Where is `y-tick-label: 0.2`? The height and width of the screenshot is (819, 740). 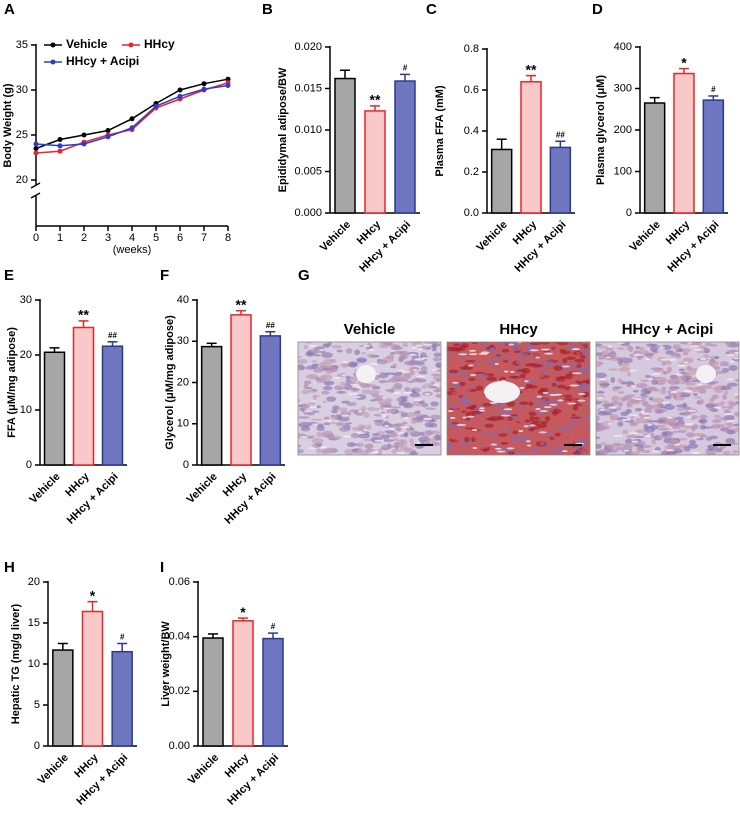 y-tick-label: 0.2 is located at coordinates (471, 172).